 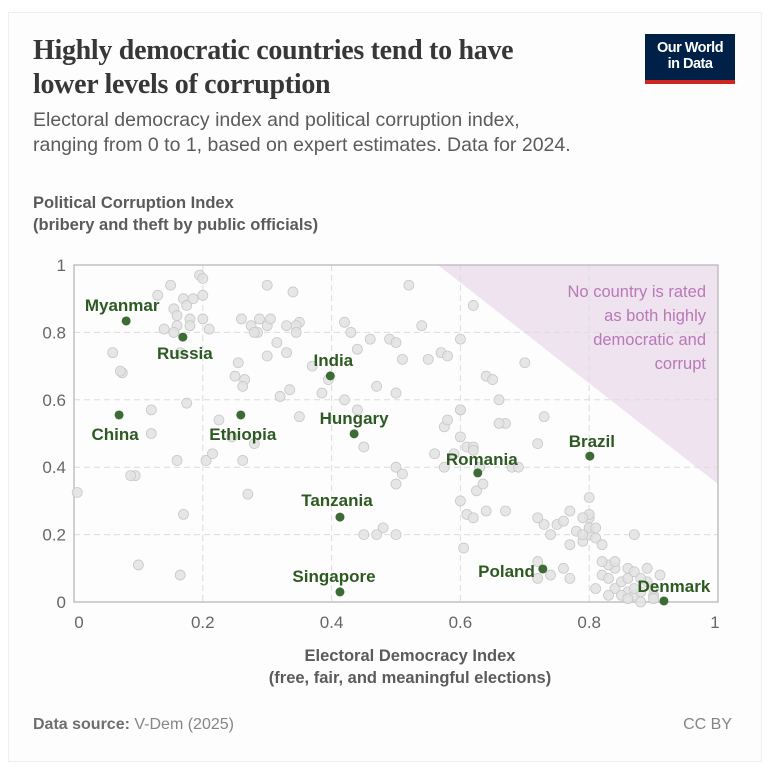 What do you see at coordinates (482, 459) in the screenshot?
I see `country-label-romania: Romania` at bounding box center [482, 459].